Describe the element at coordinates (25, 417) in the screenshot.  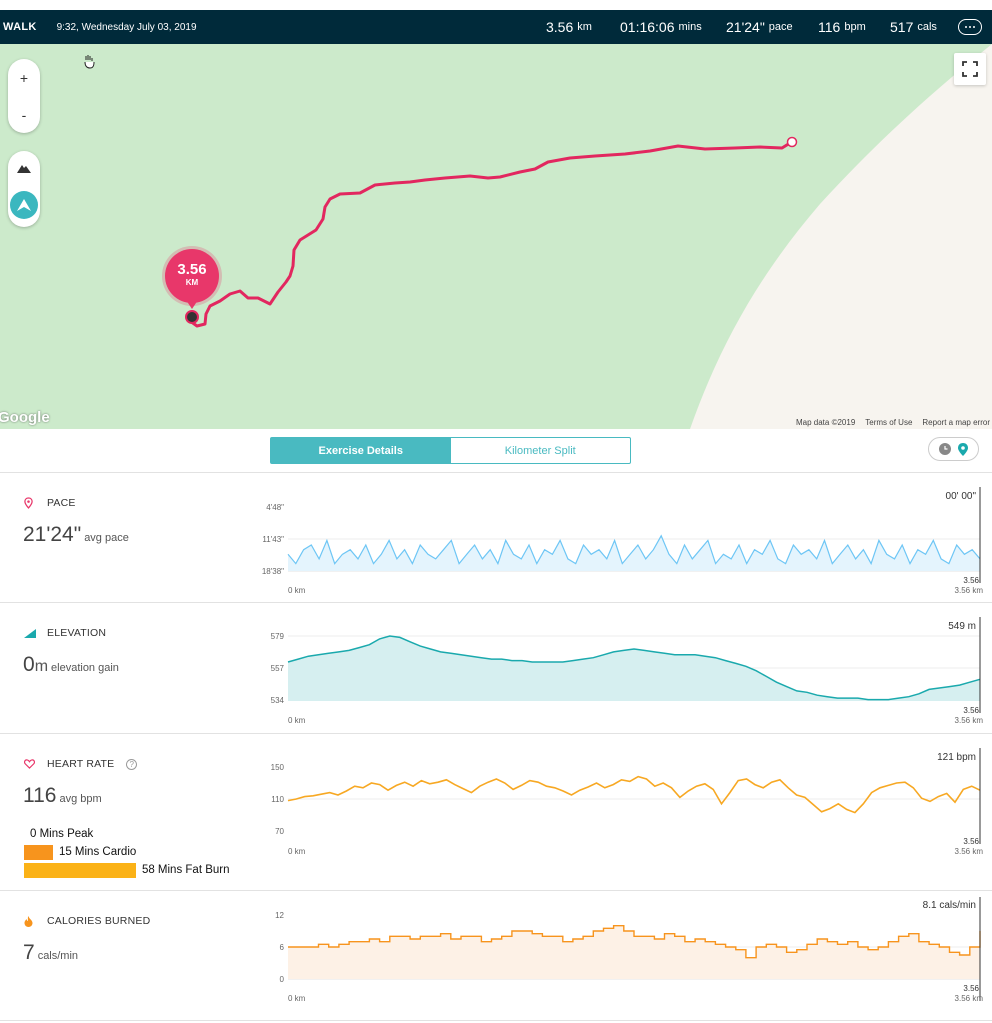
I see `google-logo: Google` at that location.